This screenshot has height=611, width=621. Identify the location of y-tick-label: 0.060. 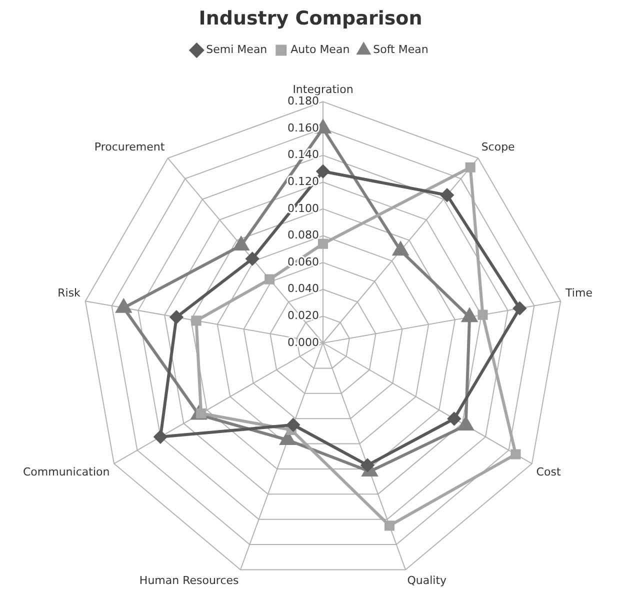
(303, 261).